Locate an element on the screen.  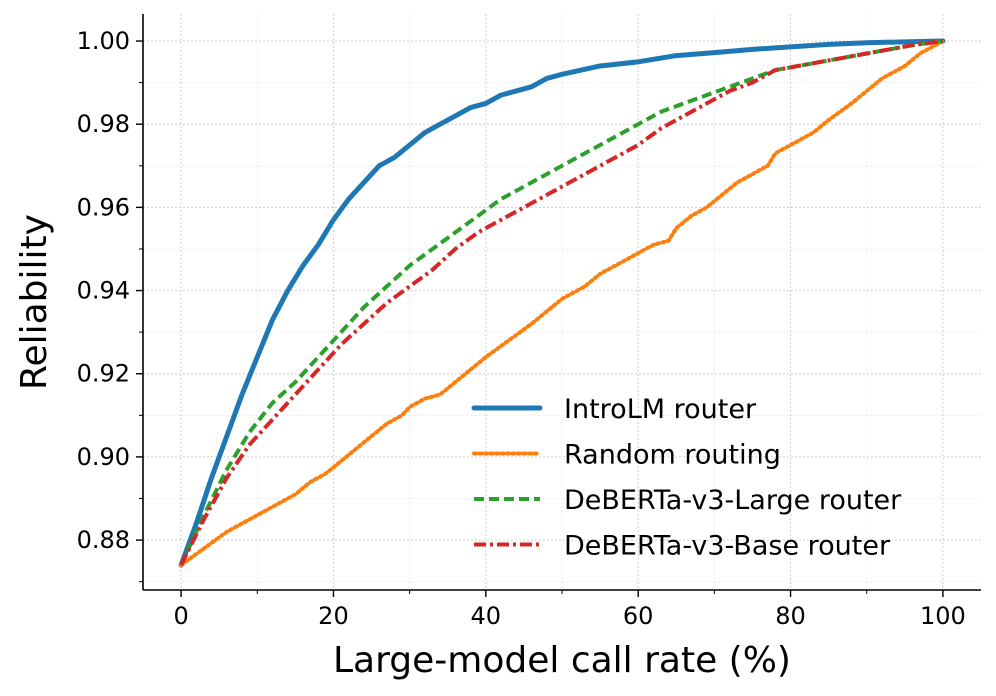
legend-label: IntroLM router is located at coordinates (660, 409).